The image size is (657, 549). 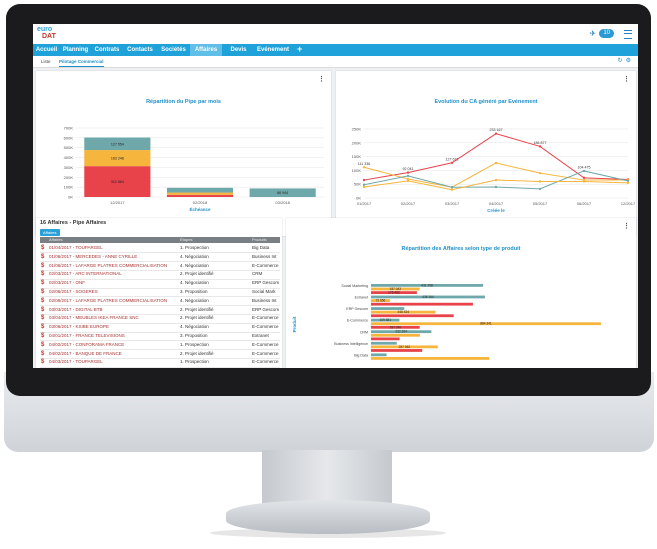 What do you see at coordinates (194, 344) in the screenshot?
I see `affaire-stage: 1. Prospection` at bounding box center [194, 344].